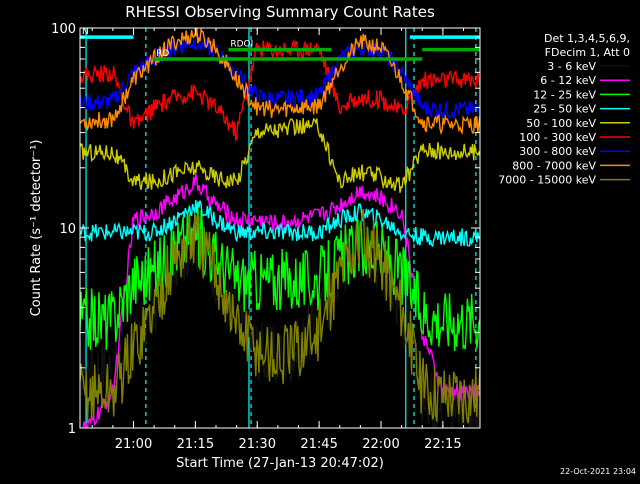 This screenshot has height=484, width=640. Describe the element at coordinates (554, 165) in the screenshot. I see `legend-label-7: 800 - 7000 keV` at that location.